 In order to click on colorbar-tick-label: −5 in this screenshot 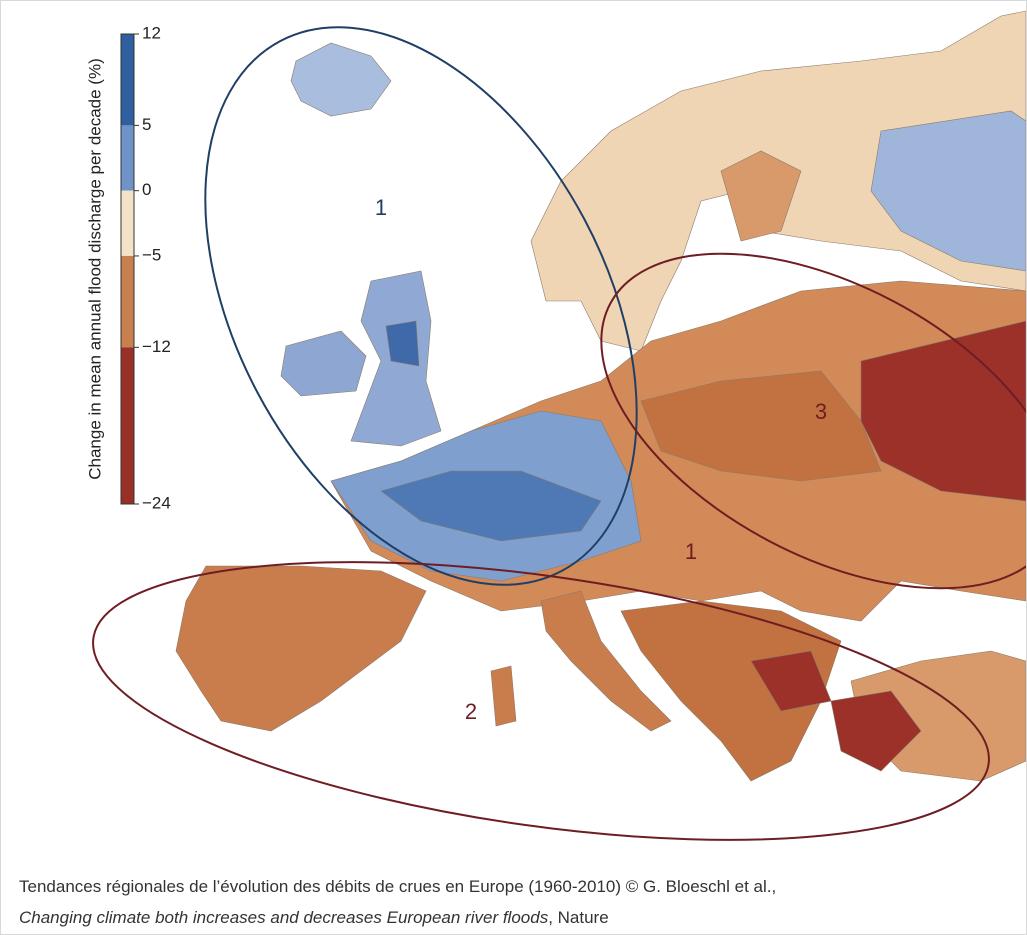, I will do `click(151, 254)`.